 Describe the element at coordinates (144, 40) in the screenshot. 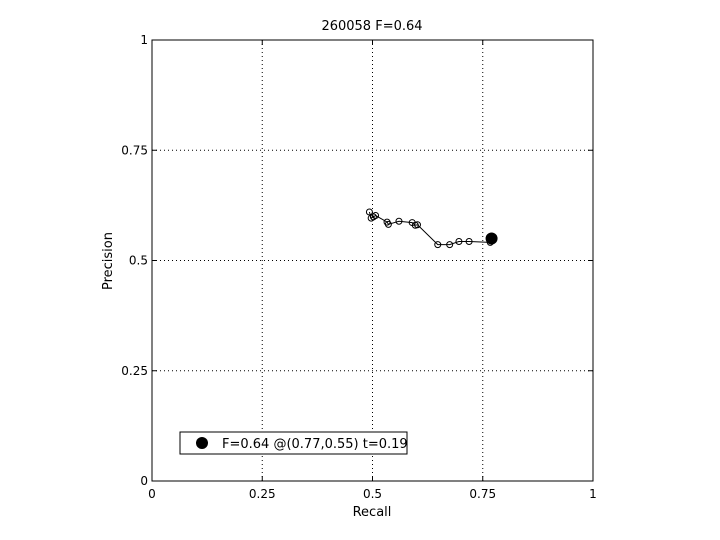

I see `y-tick-label: 1` at that location.